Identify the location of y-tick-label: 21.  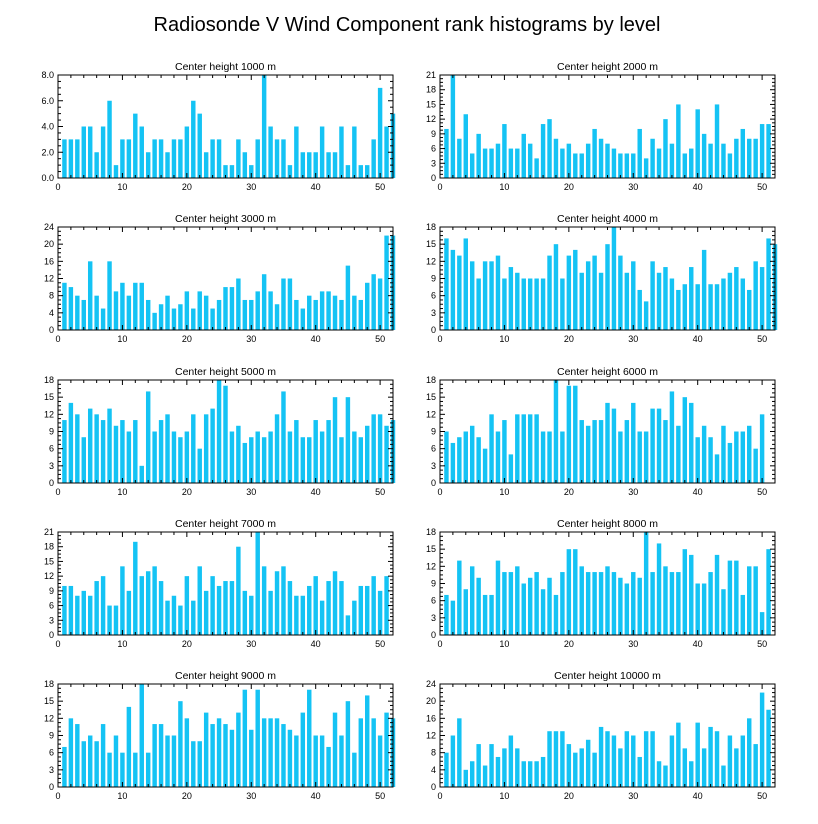
(49, 532).